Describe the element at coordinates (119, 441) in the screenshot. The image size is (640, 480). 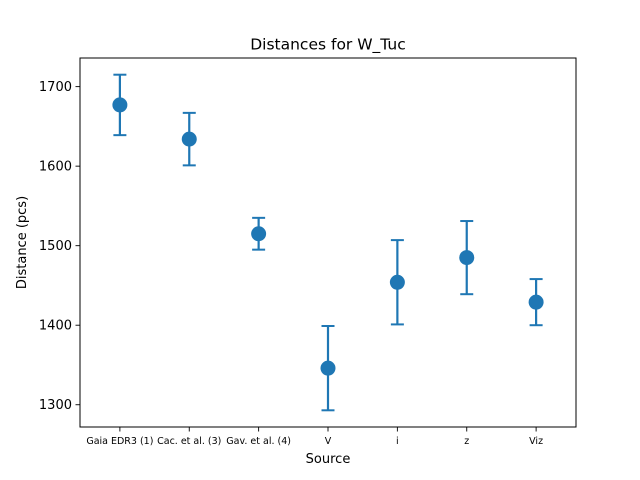
I see `x-tick-label: Gaia EDR3 (1)` at that location.